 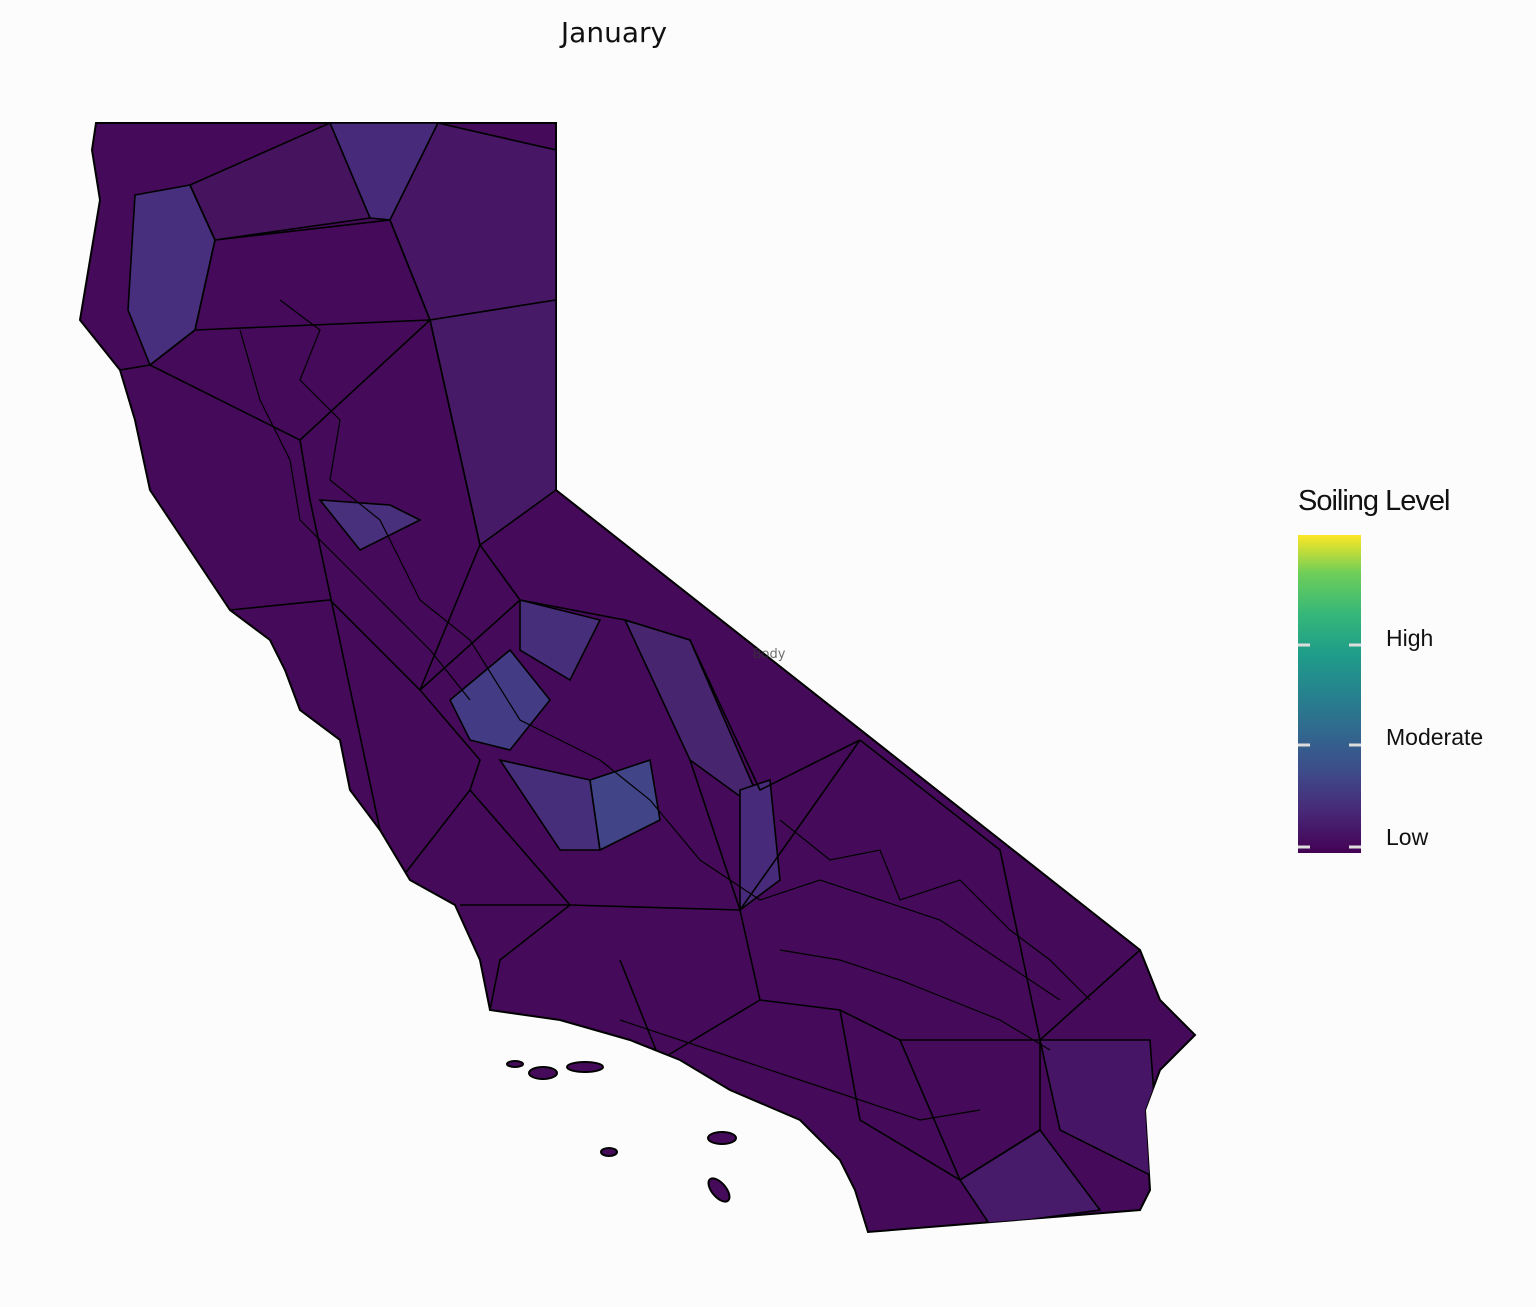 I want to click on legend-label: High, so click(x=1409, y=638).